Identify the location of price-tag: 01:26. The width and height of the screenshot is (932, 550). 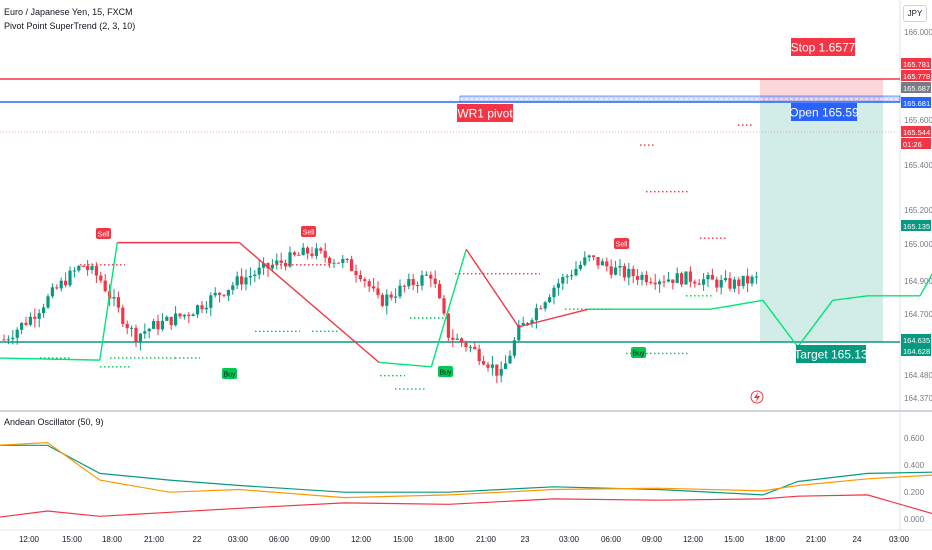
(916, 143).